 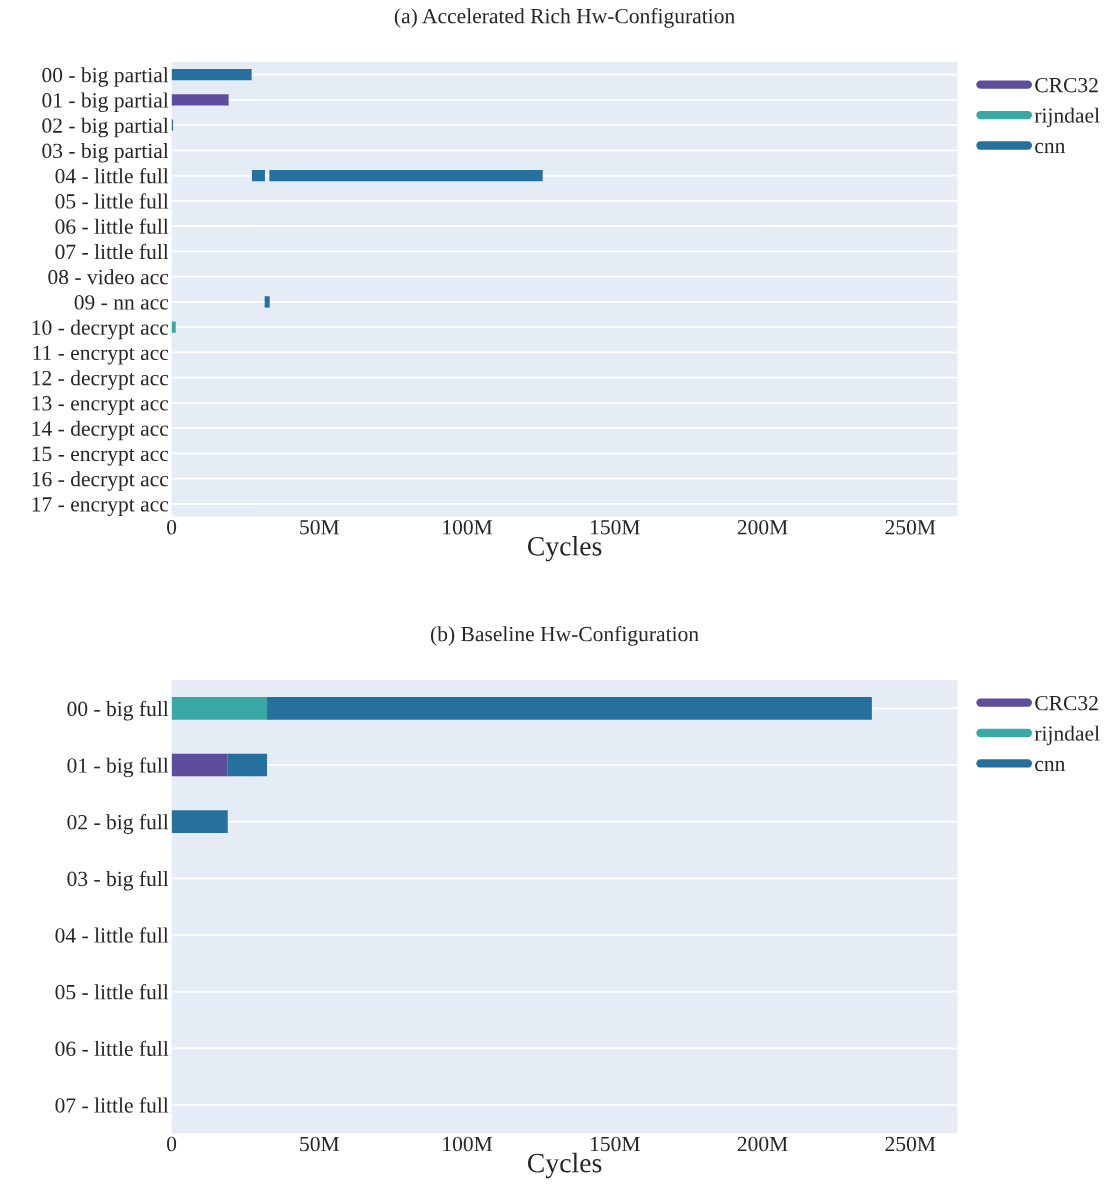 I want to click on y-tick-label: 15 - encrypt acc, so click(x=100, y=456).